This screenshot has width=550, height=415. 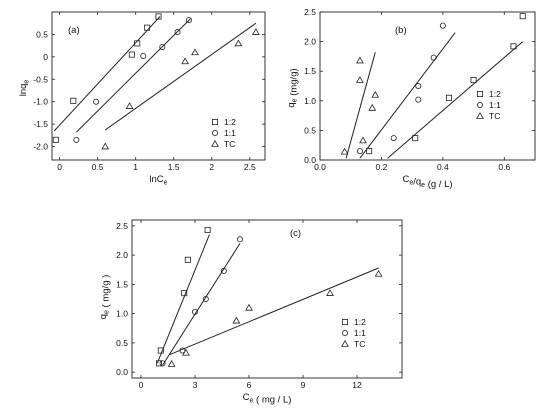 I want to click on panel-label: (b), so click(x=401, y=30).